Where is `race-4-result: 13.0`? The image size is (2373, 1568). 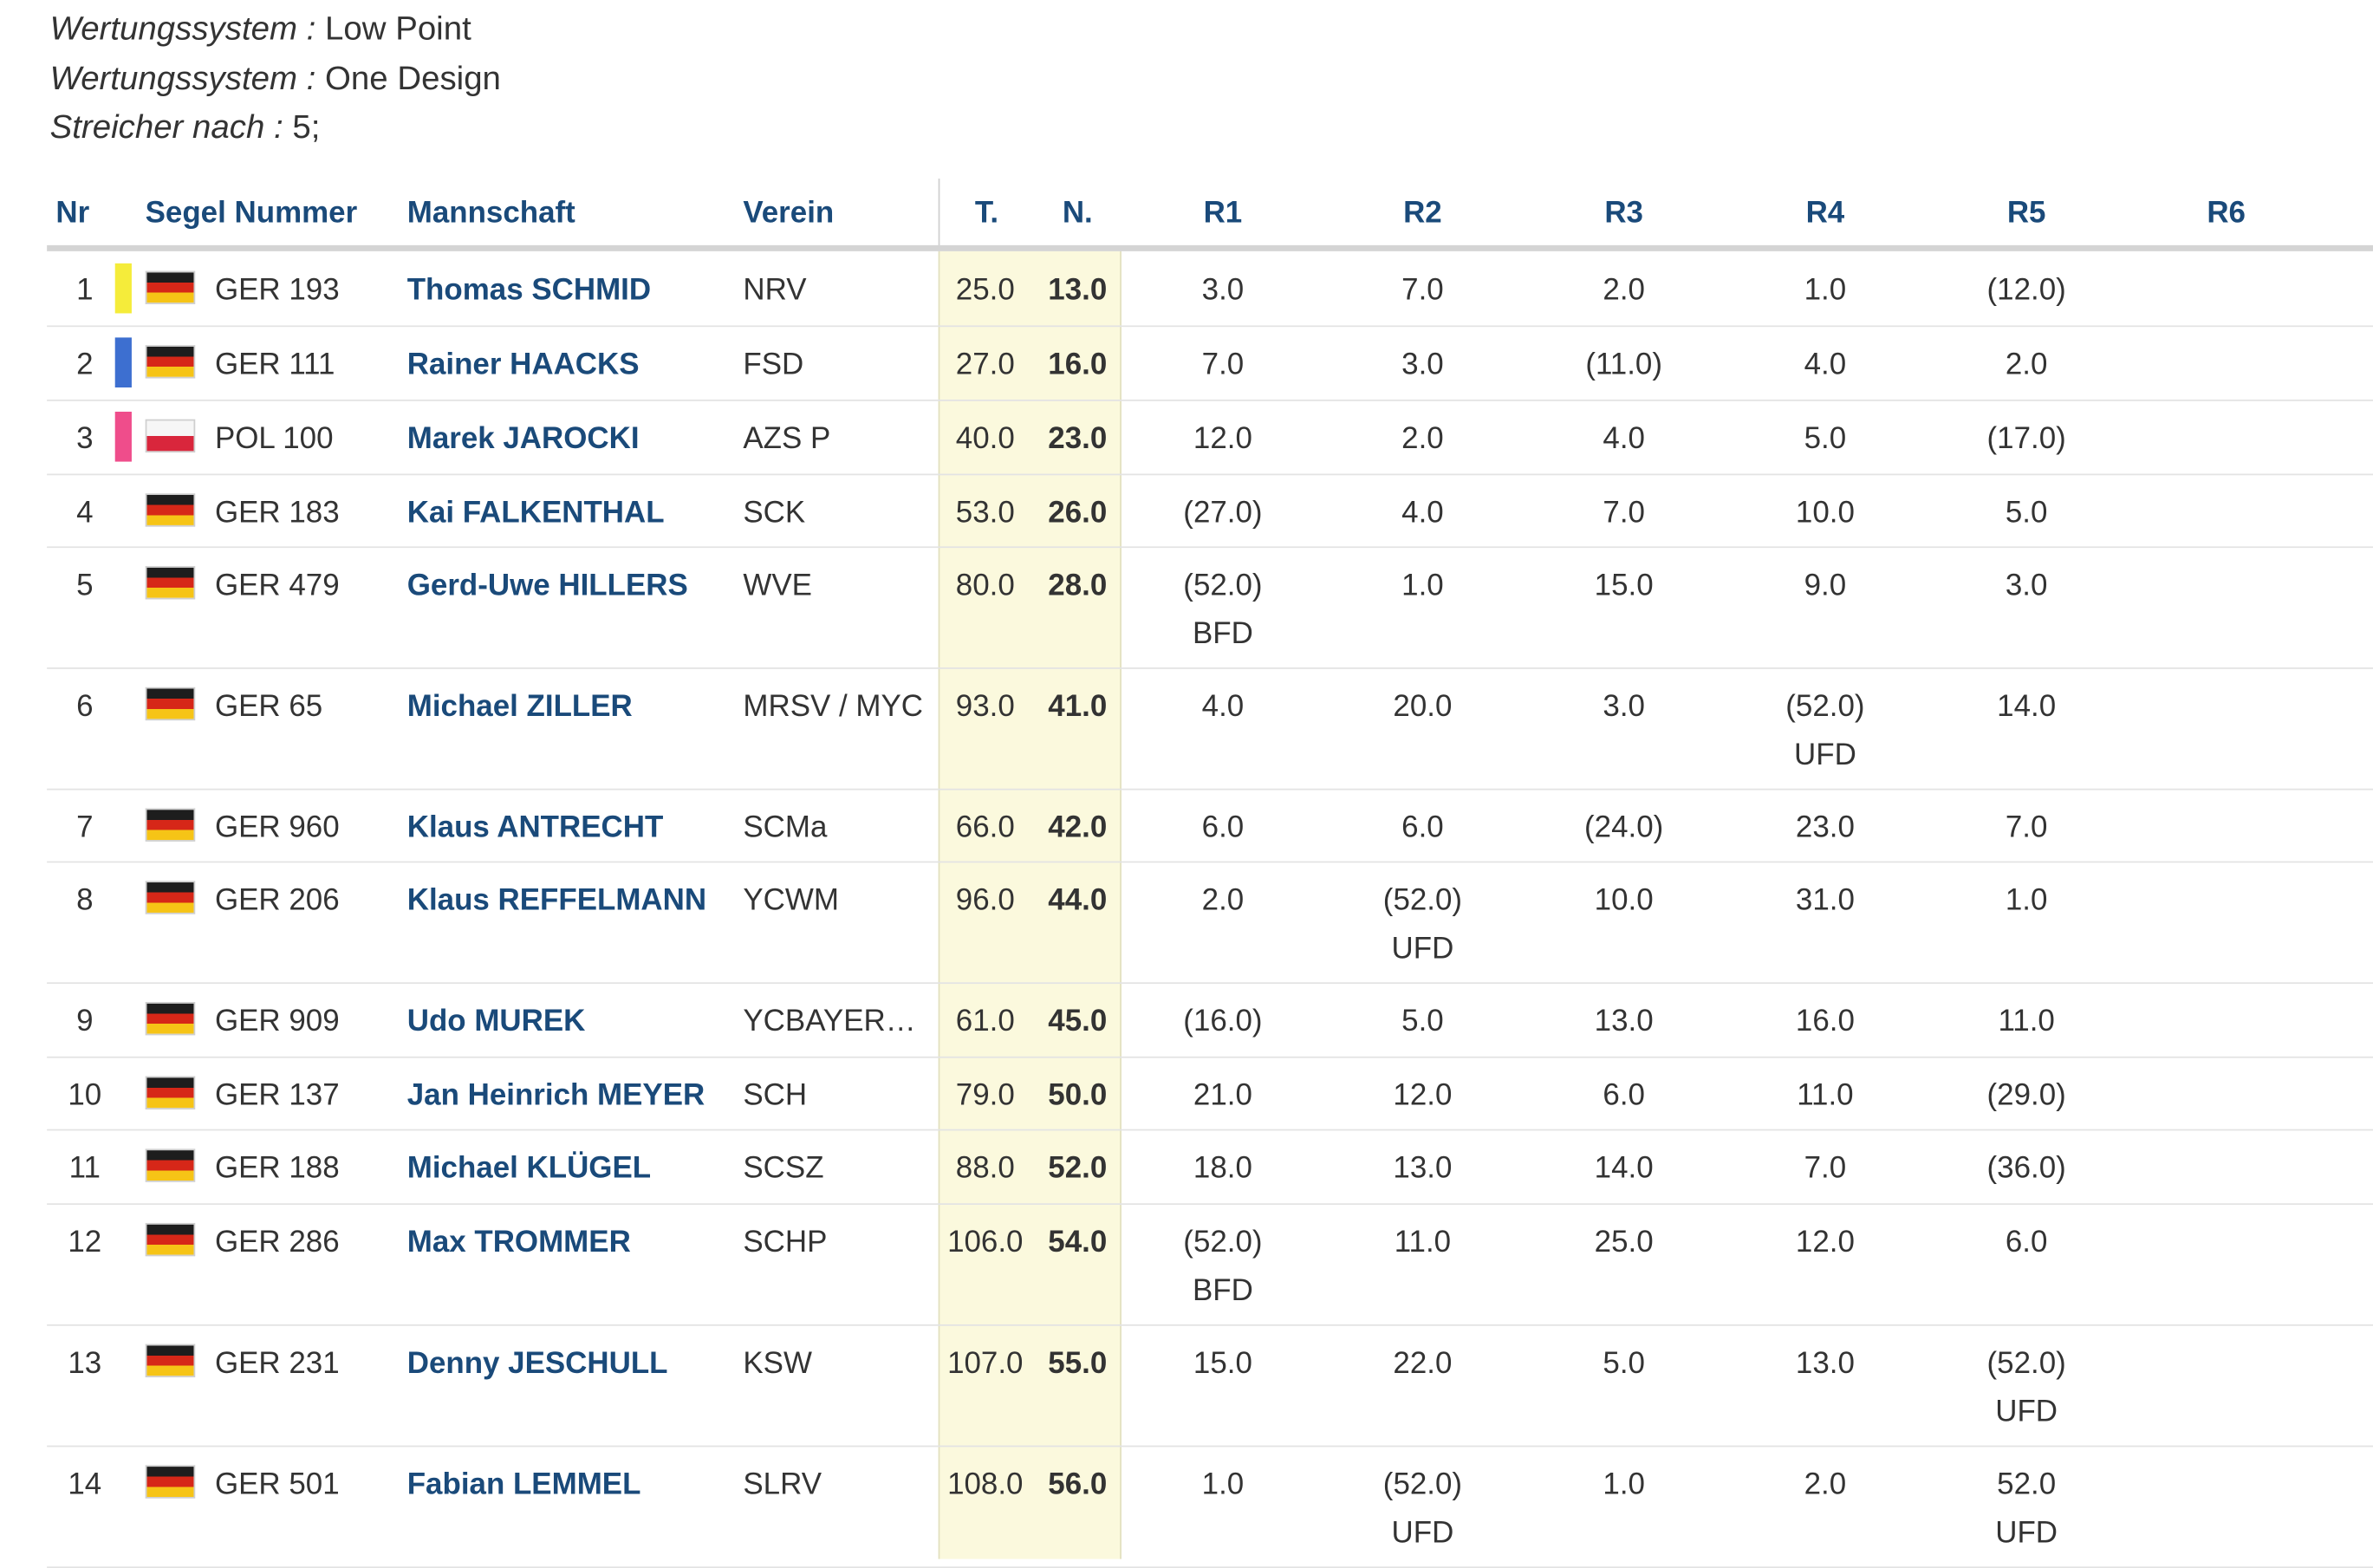
race-4-result: 13.0 is located at coordinates (1825, 1363).